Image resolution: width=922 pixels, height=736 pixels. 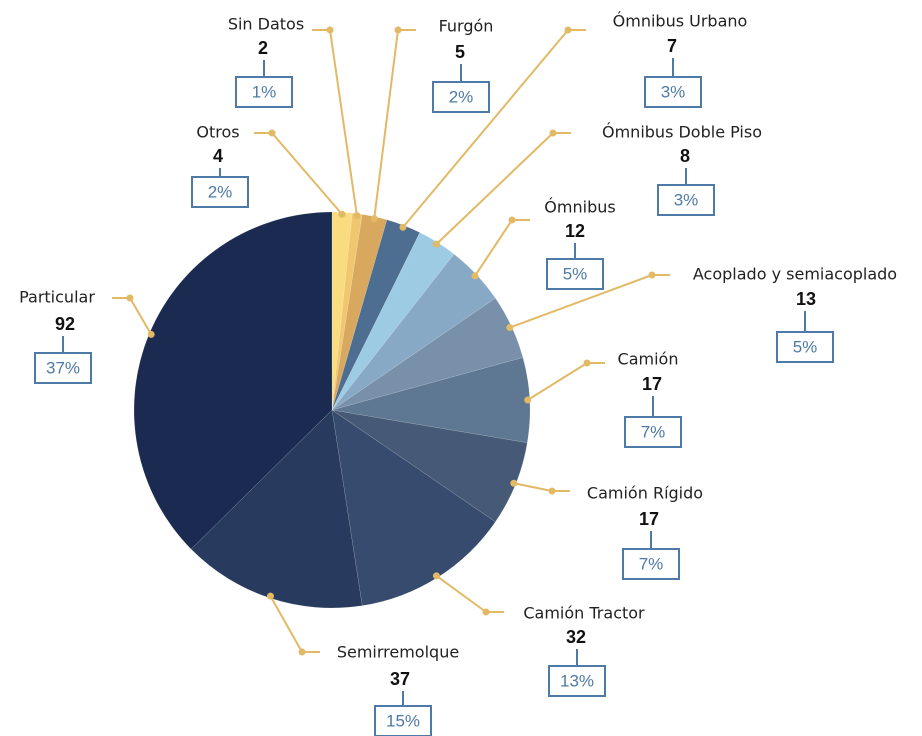 What do you see at coordinates (400, 679) in the screenshot?
I see `slice-value: 37` at bounding box center [400, 679].